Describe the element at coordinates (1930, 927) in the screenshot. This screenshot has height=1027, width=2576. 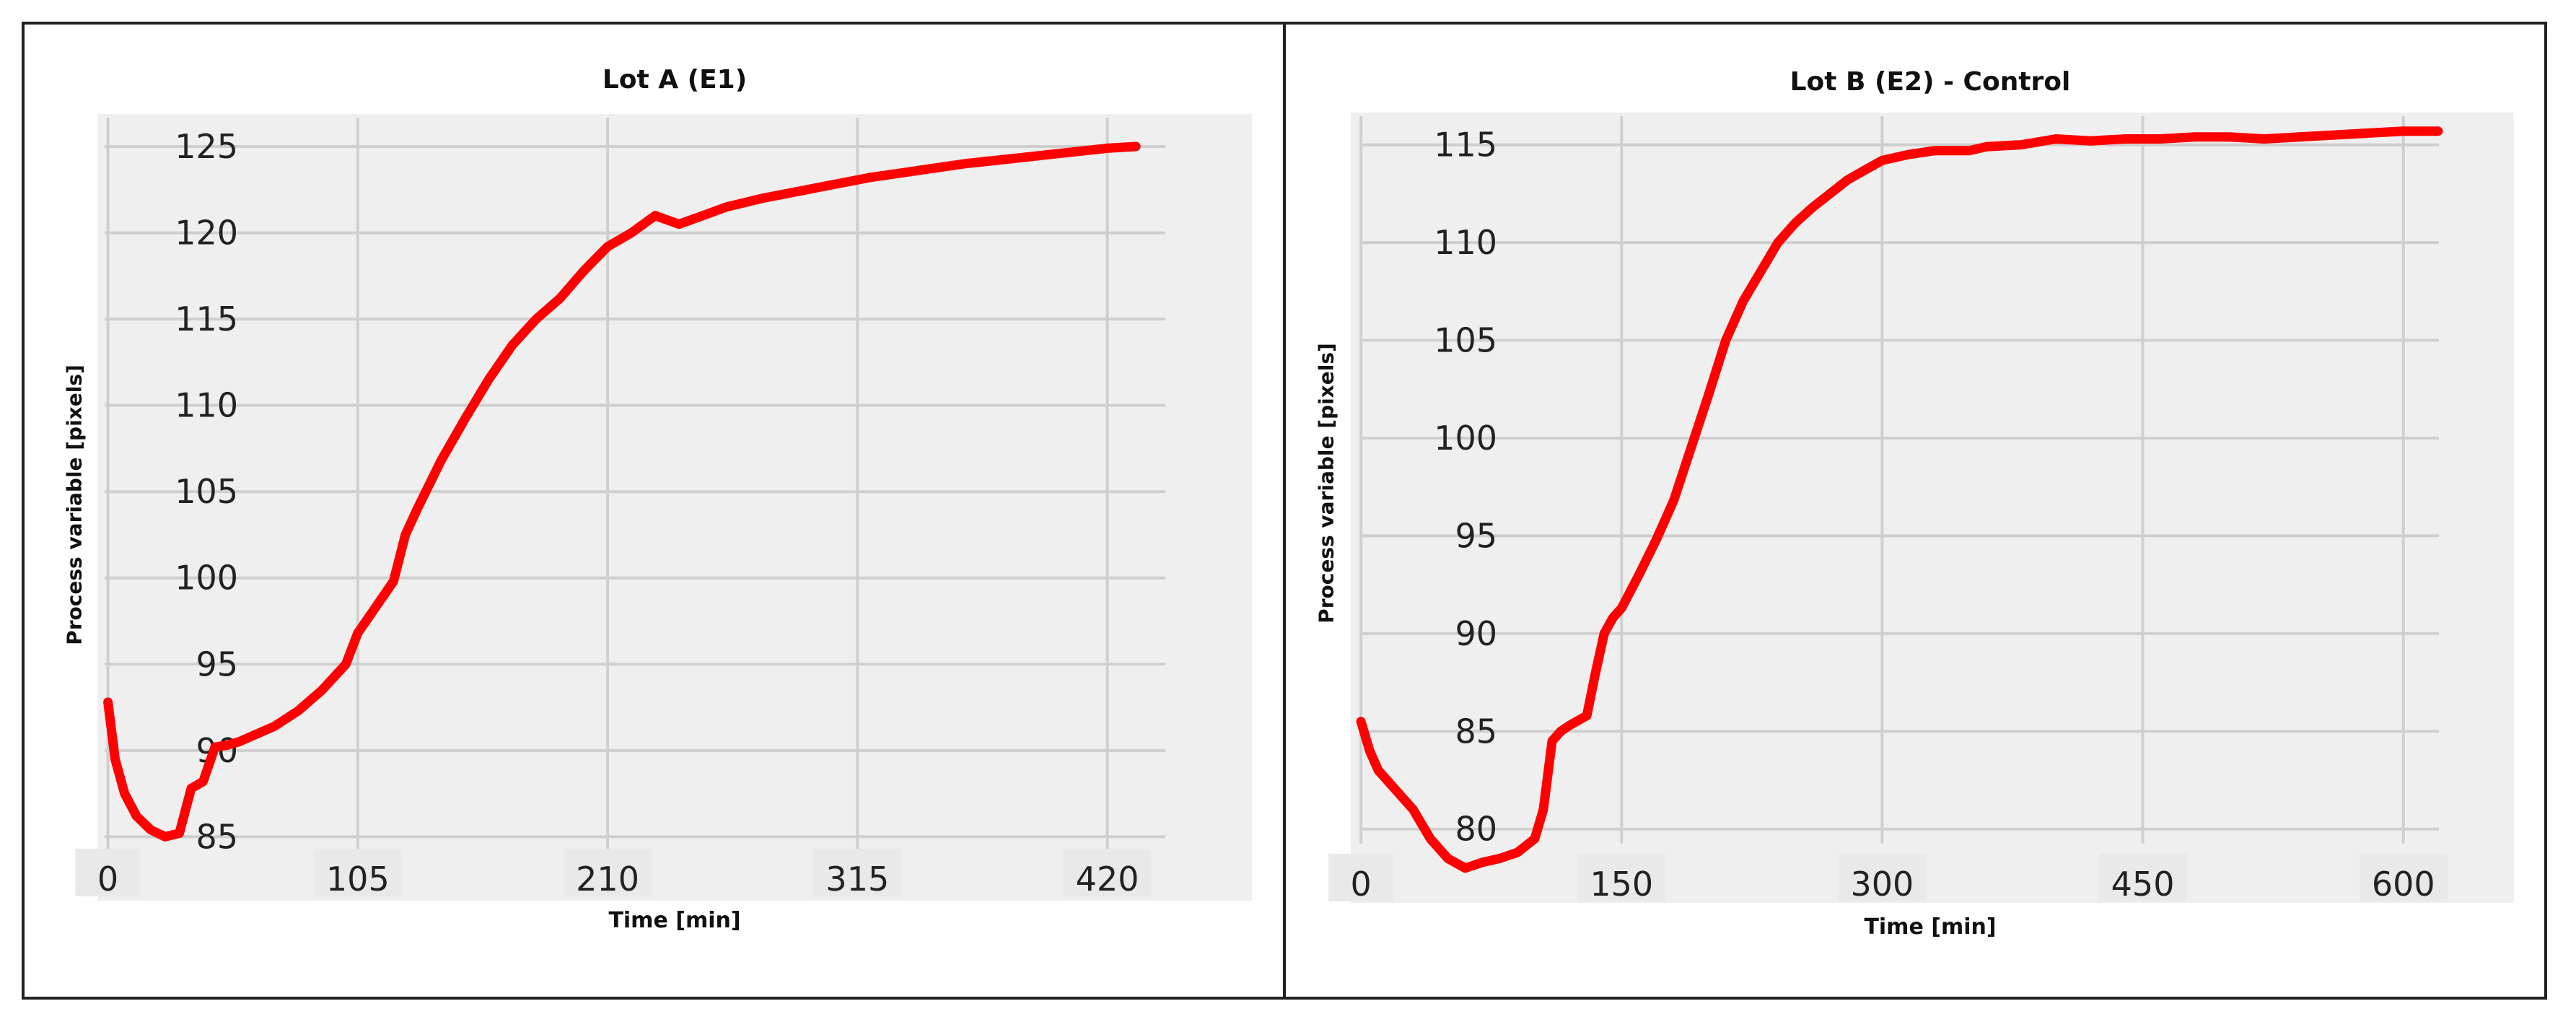
I see `x-axis-label-lot-b: Time [min]` at that location.